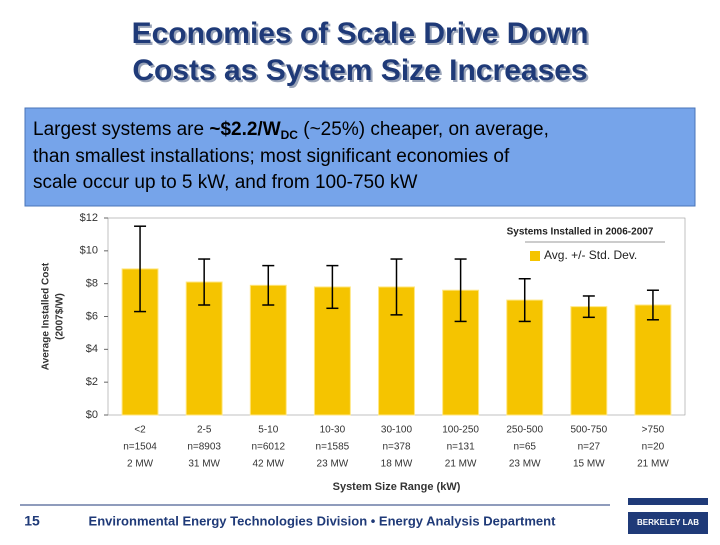 This screenshot has width=720, height=545. I want to click on title: Economies of Scale Drive Down, so click(360, 33).